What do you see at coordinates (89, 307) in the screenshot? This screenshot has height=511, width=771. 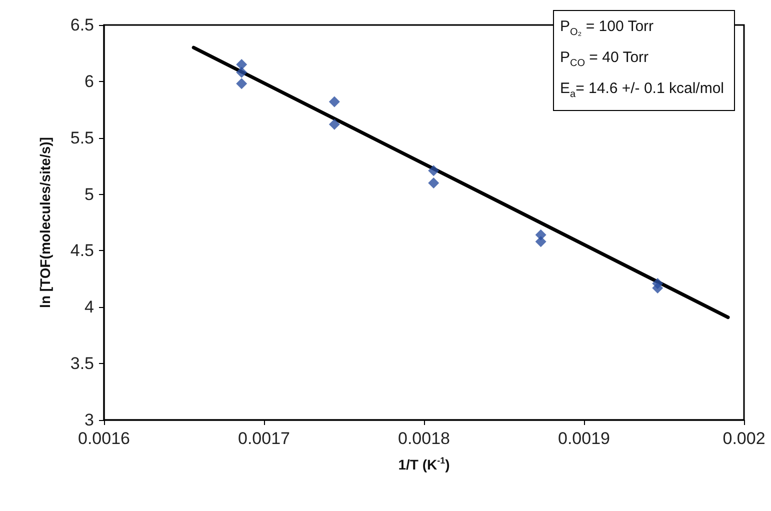 I see `y-tick-label: 4` at bounding box center [89, 307].